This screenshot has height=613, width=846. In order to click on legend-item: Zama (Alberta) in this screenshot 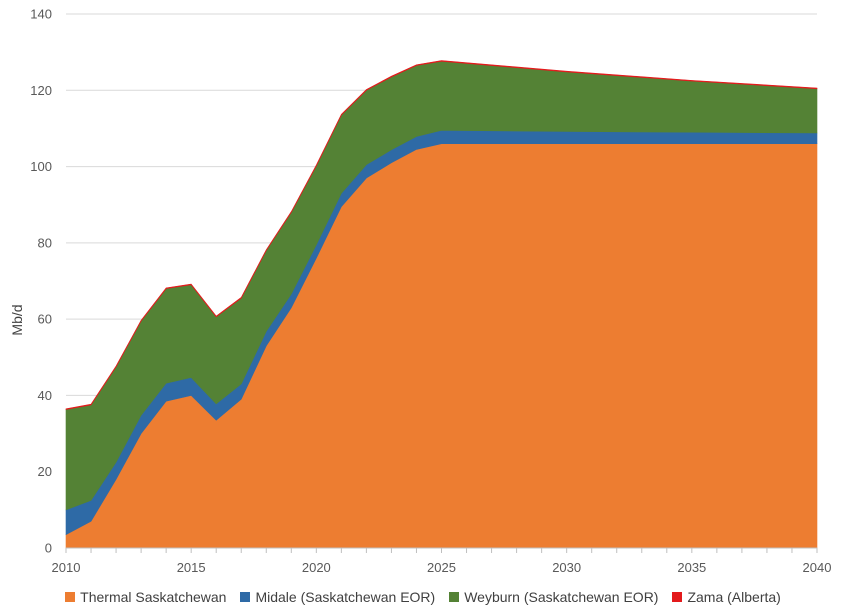, I will do `click(726, 597)`.